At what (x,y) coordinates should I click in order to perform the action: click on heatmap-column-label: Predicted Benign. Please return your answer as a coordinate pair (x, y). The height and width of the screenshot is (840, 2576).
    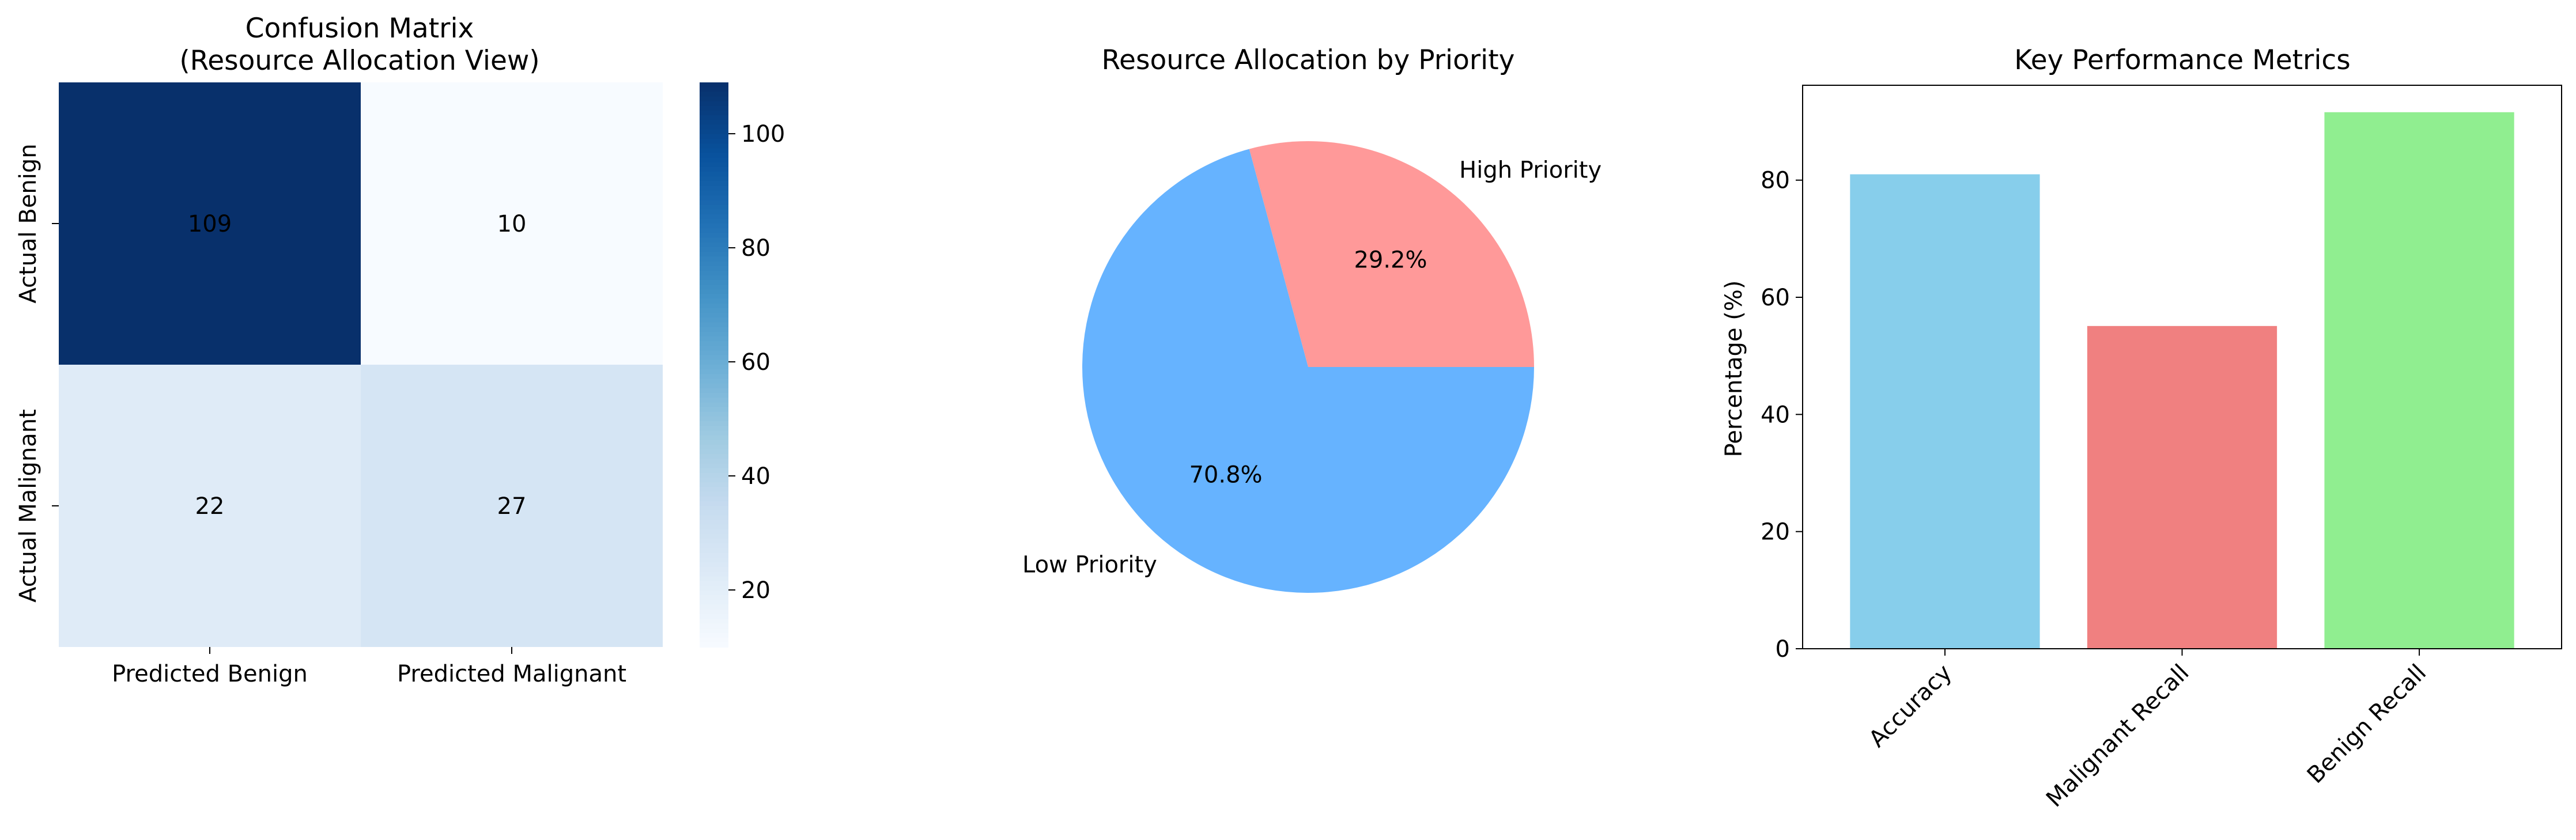
    Looking at the image, I should click on (210, 674).